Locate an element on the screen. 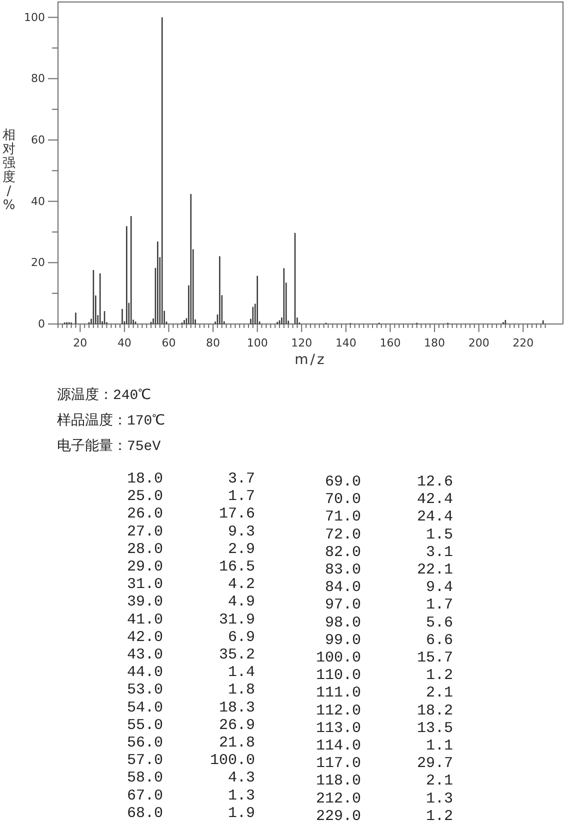 The height and width of the screenshot is (832, 570). text: 229.0 is located at coordinates (338, 816).